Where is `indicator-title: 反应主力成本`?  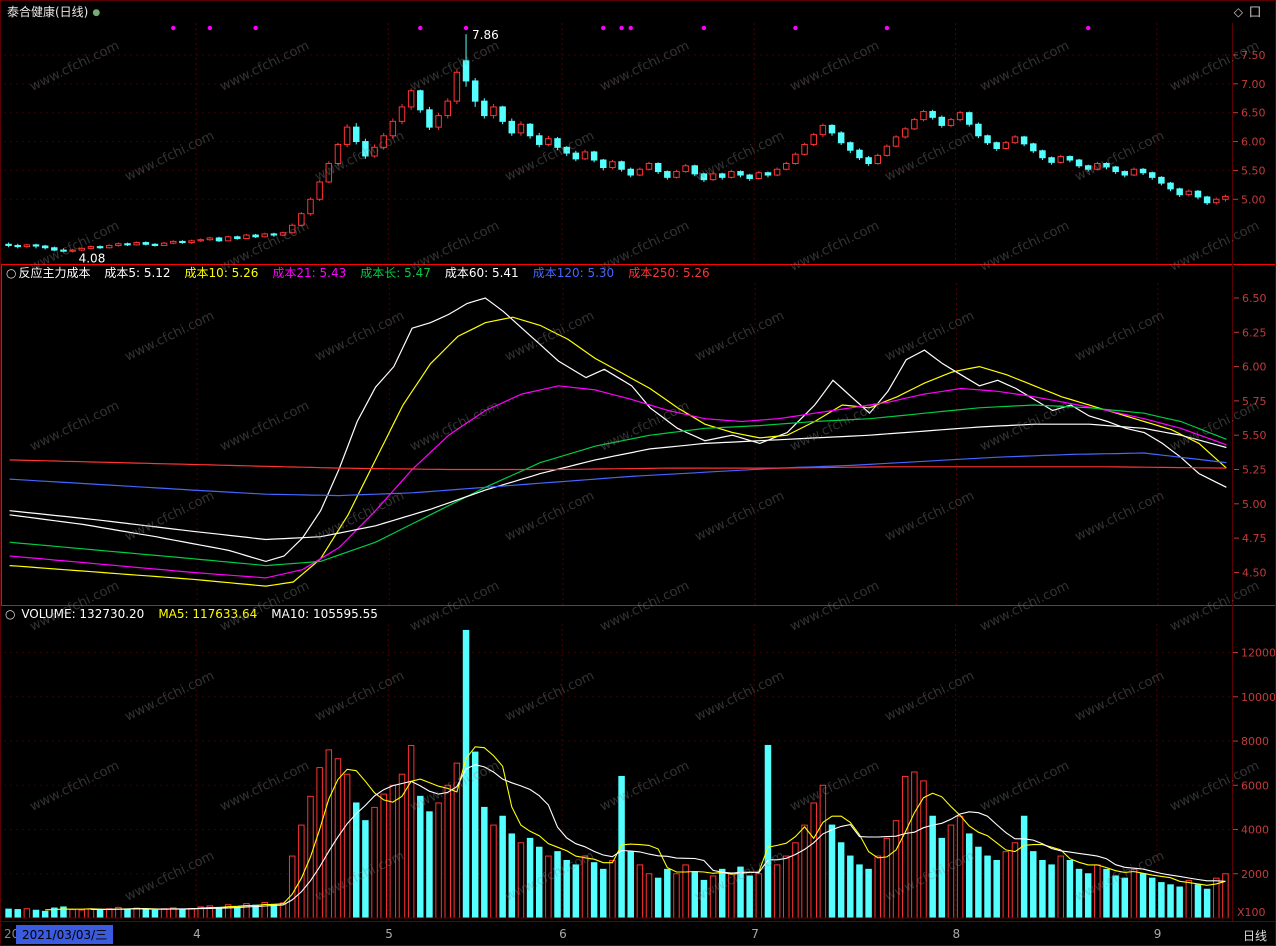
indicator-title: 反应主力成本 is located at coordinates (54, 273).